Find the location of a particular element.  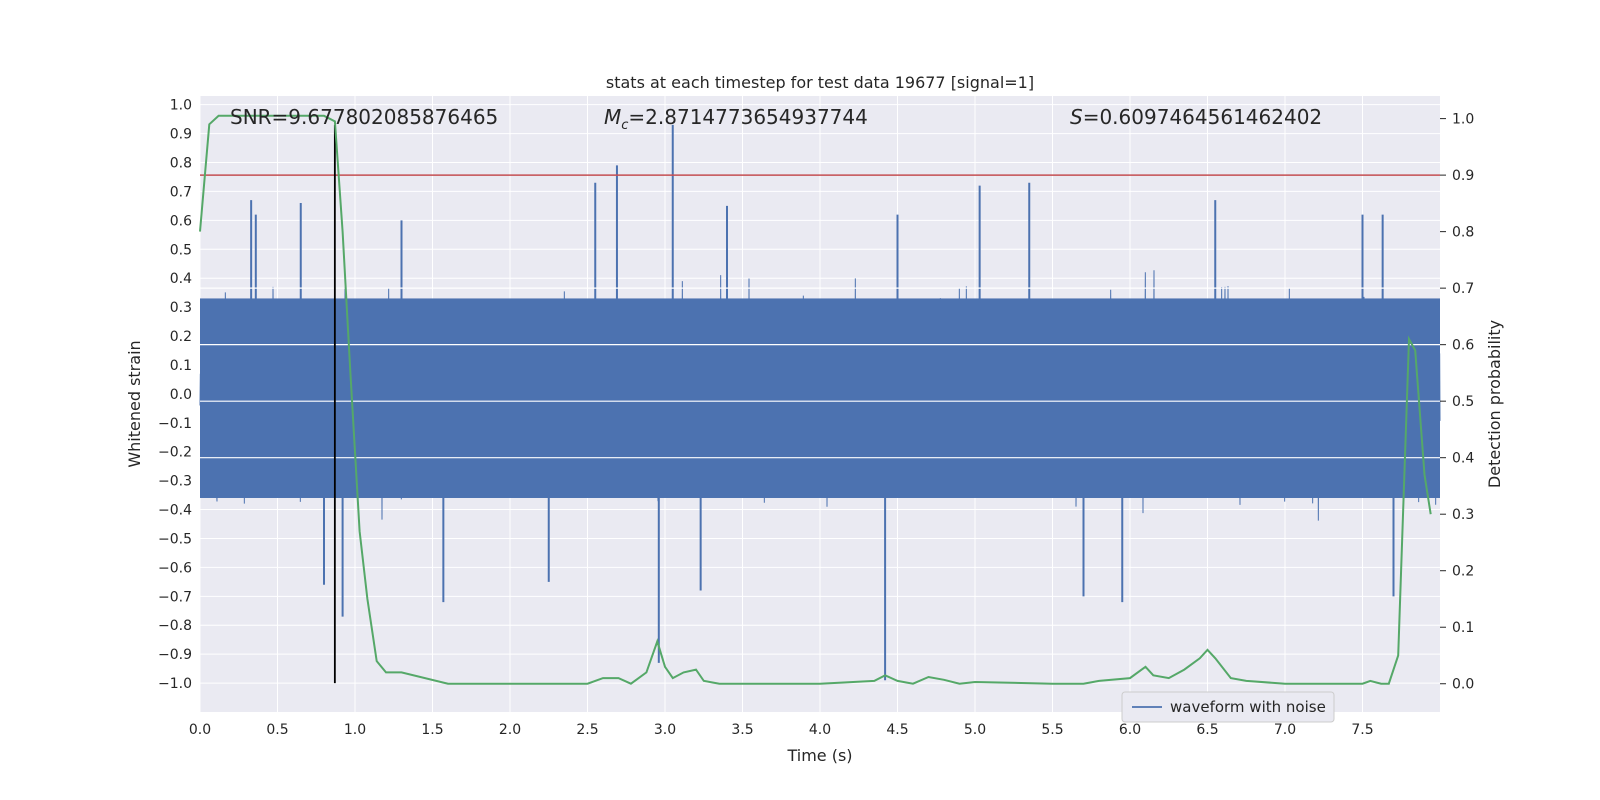

x-tick-label: 5.0 is located at coordinates (975, 730).